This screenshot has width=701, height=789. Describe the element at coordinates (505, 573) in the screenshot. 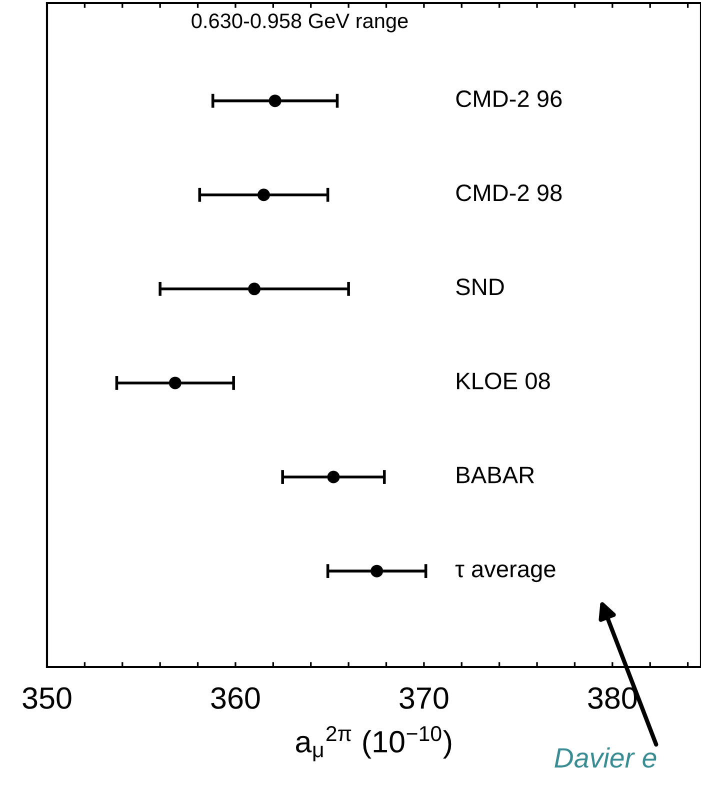

I see `y-tick-label: τ average` at that location.